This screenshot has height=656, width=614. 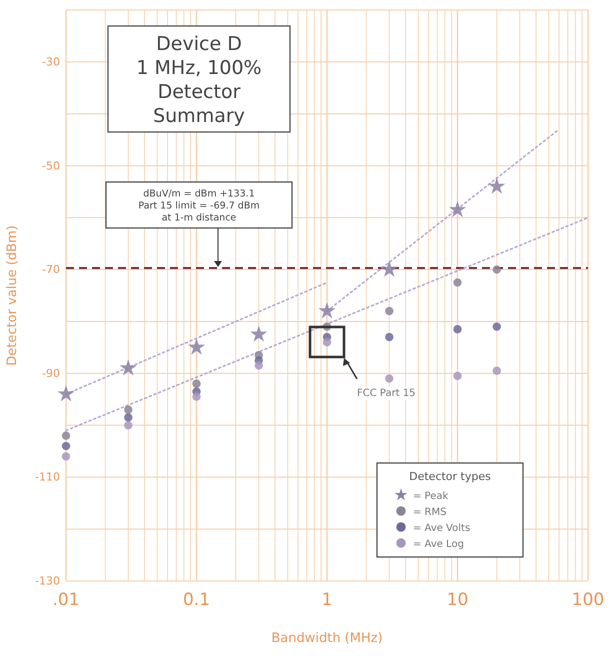 I want to click on y-tick-label: -110, so click(x=47, y=477).